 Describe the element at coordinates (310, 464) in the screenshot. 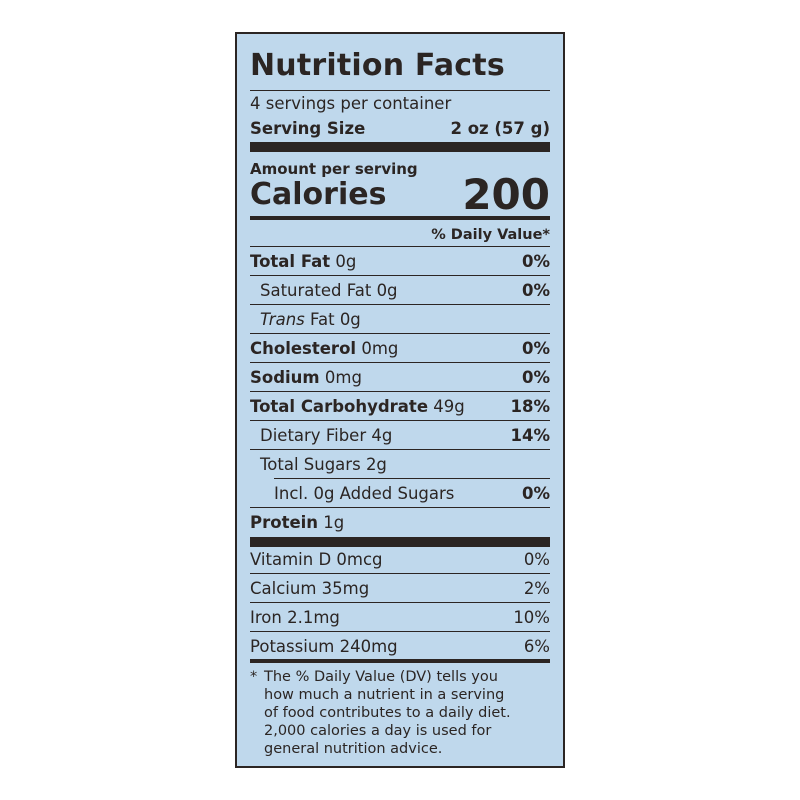

I see `nutrient-name: Total Sugars` at that location.